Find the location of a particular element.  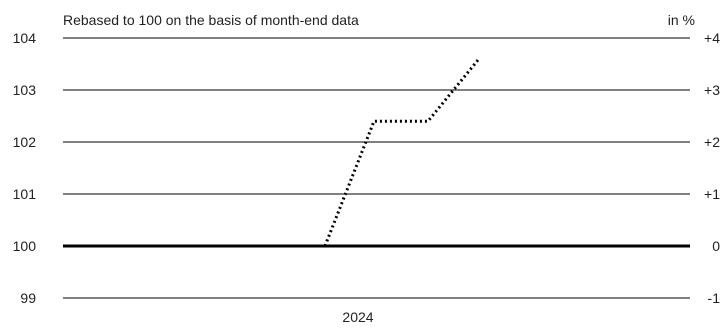

y-tick-label-left: 99 is located at coordinates (28, 298).